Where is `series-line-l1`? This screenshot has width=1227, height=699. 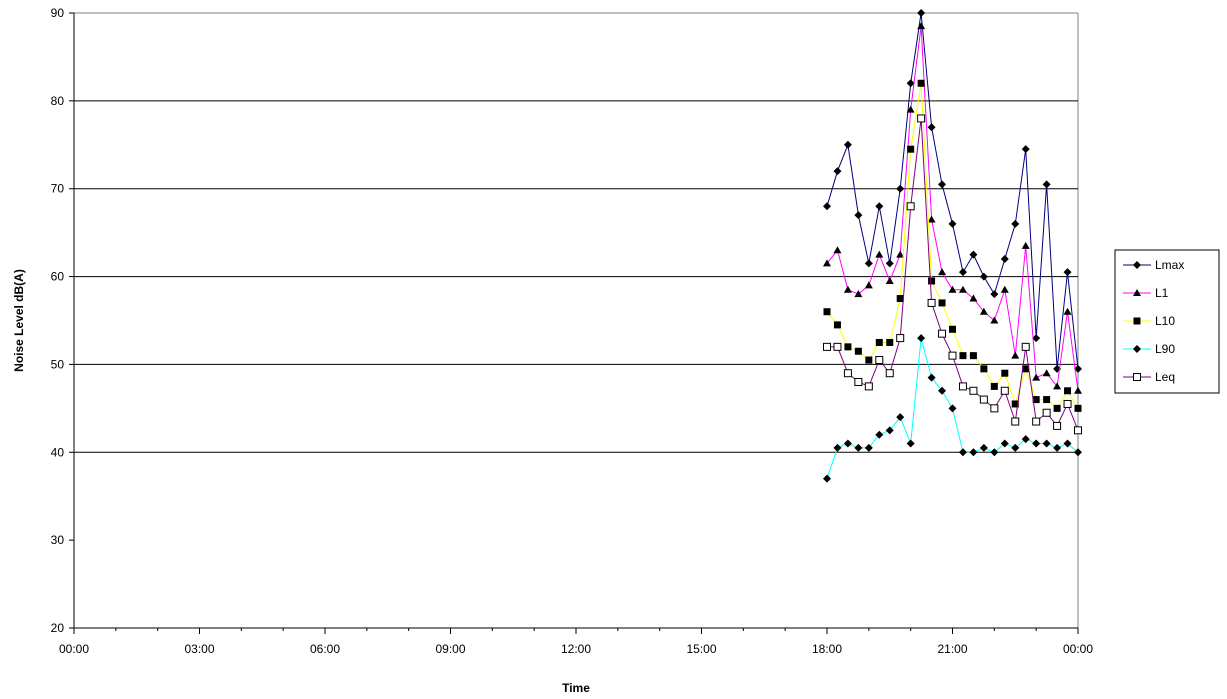
series-line-l1 is located at coordinates (952, 208).